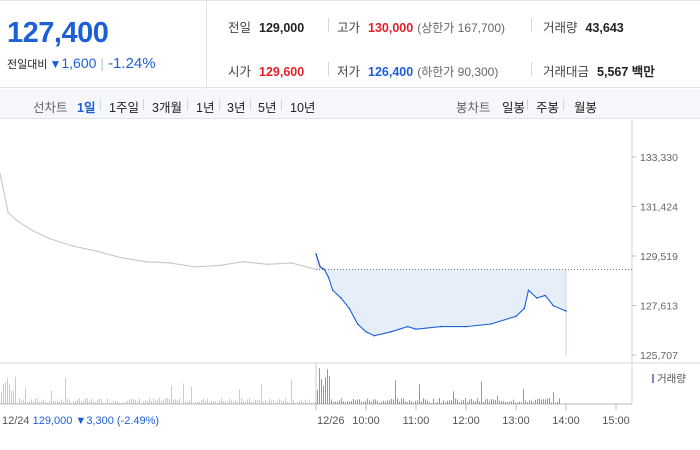 The image size is (700, 450). I want to click on stat-low: 저가 126,400 (하한가 90,300), so click(417, 70).